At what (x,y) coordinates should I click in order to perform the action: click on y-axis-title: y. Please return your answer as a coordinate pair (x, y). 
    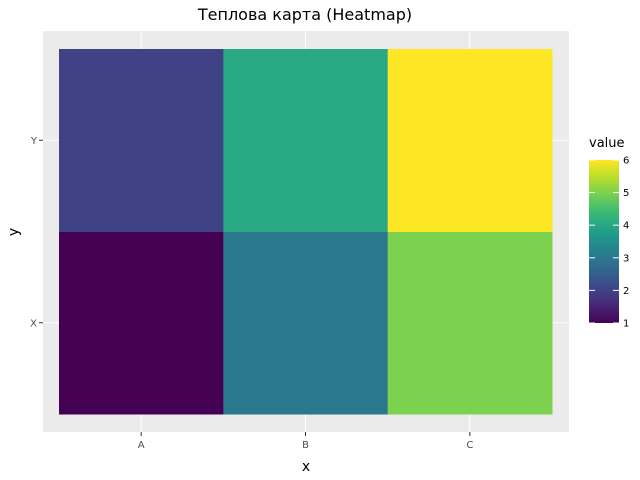
    Looking at the image, I should click on (14, 232).